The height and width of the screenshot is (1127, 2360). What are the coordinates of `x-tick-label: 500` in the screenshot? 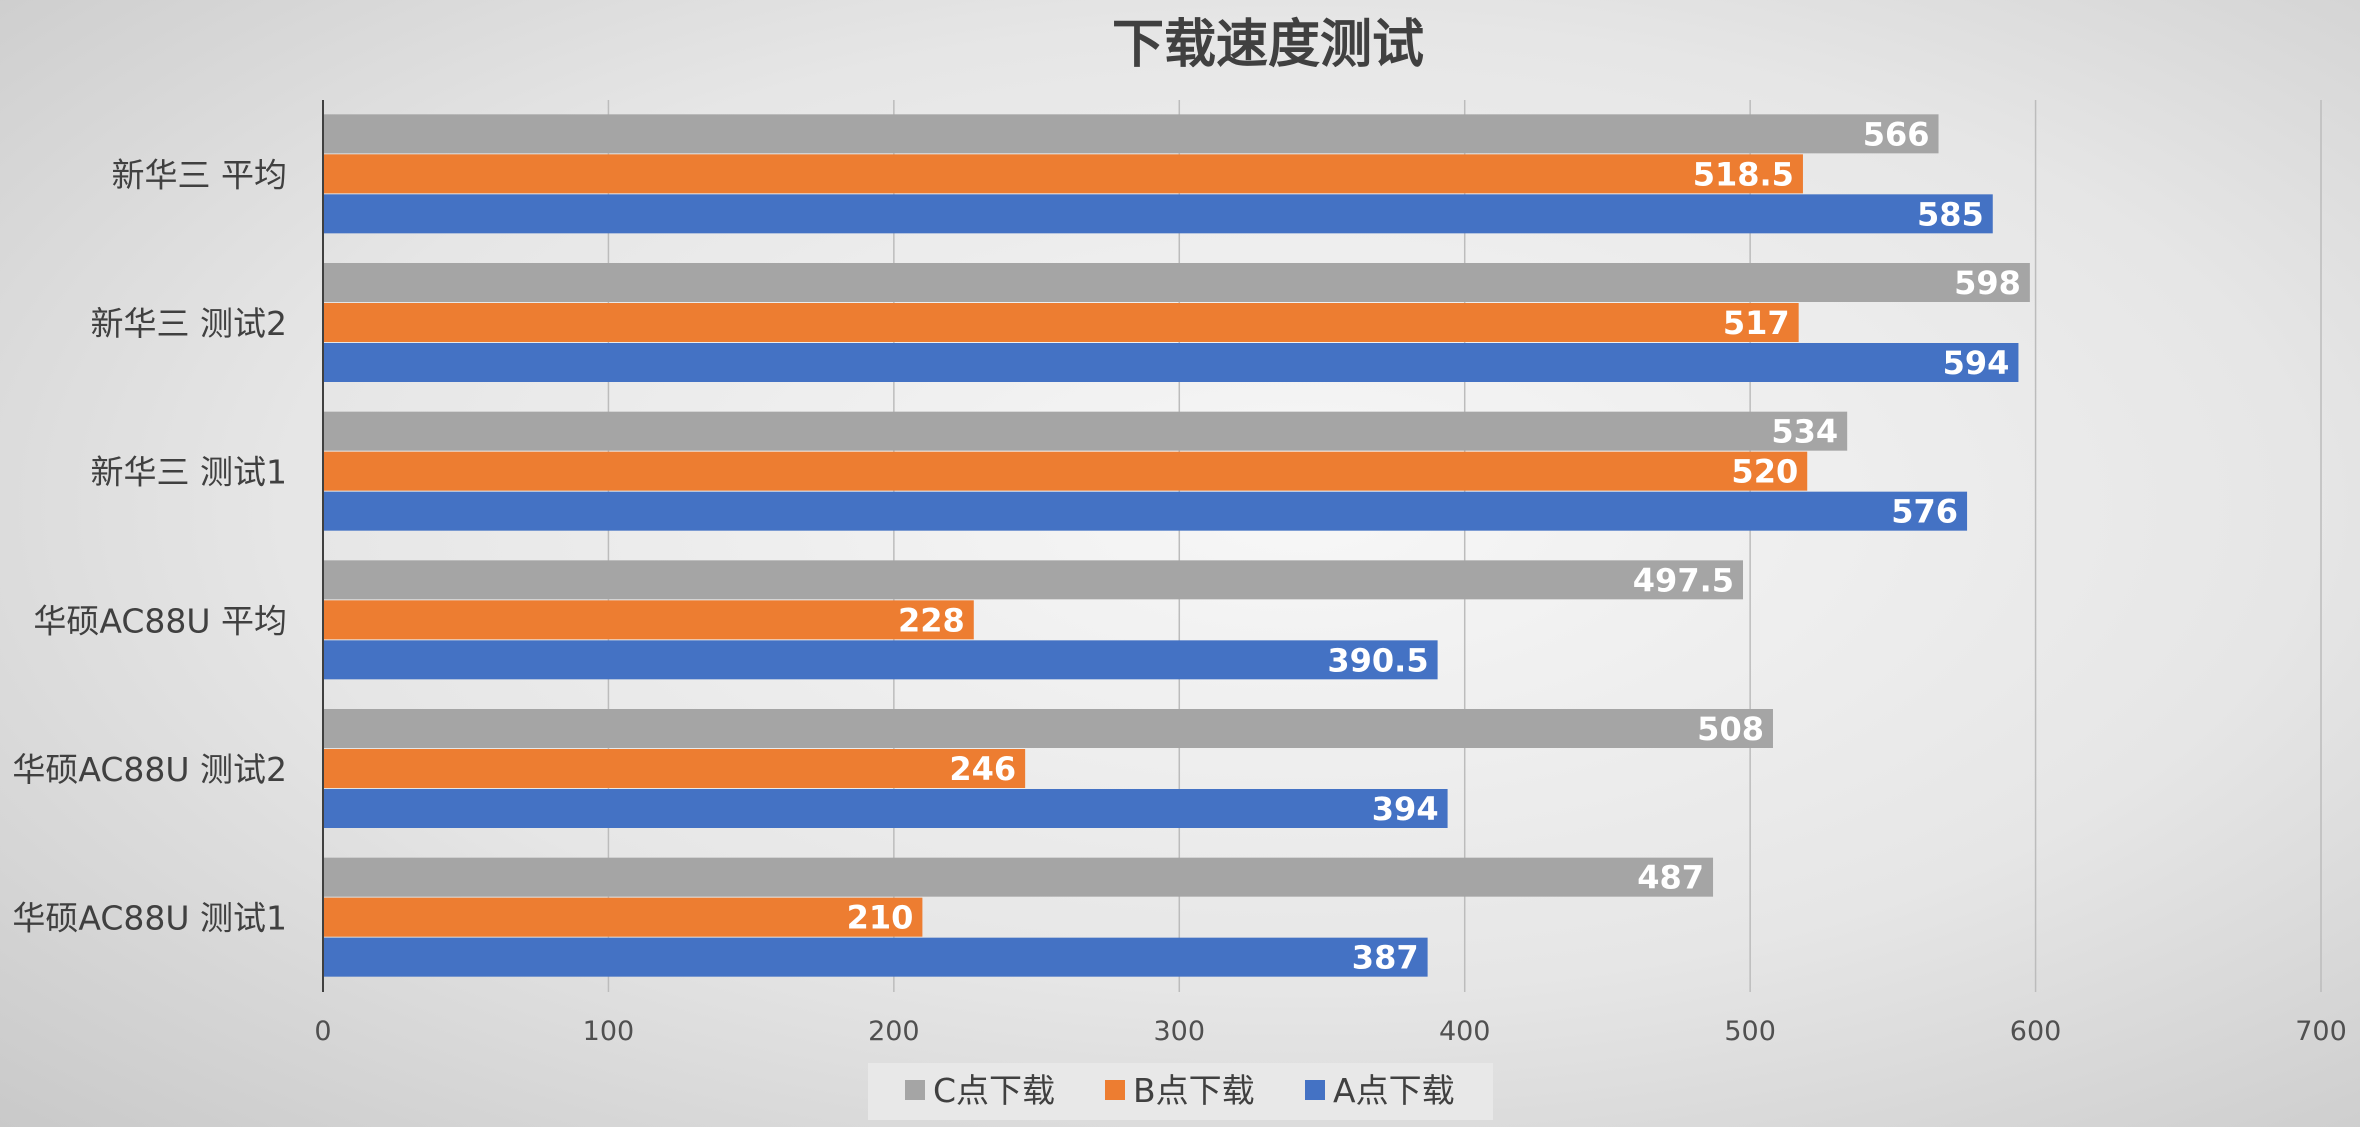 It's located at (1750, 1031).